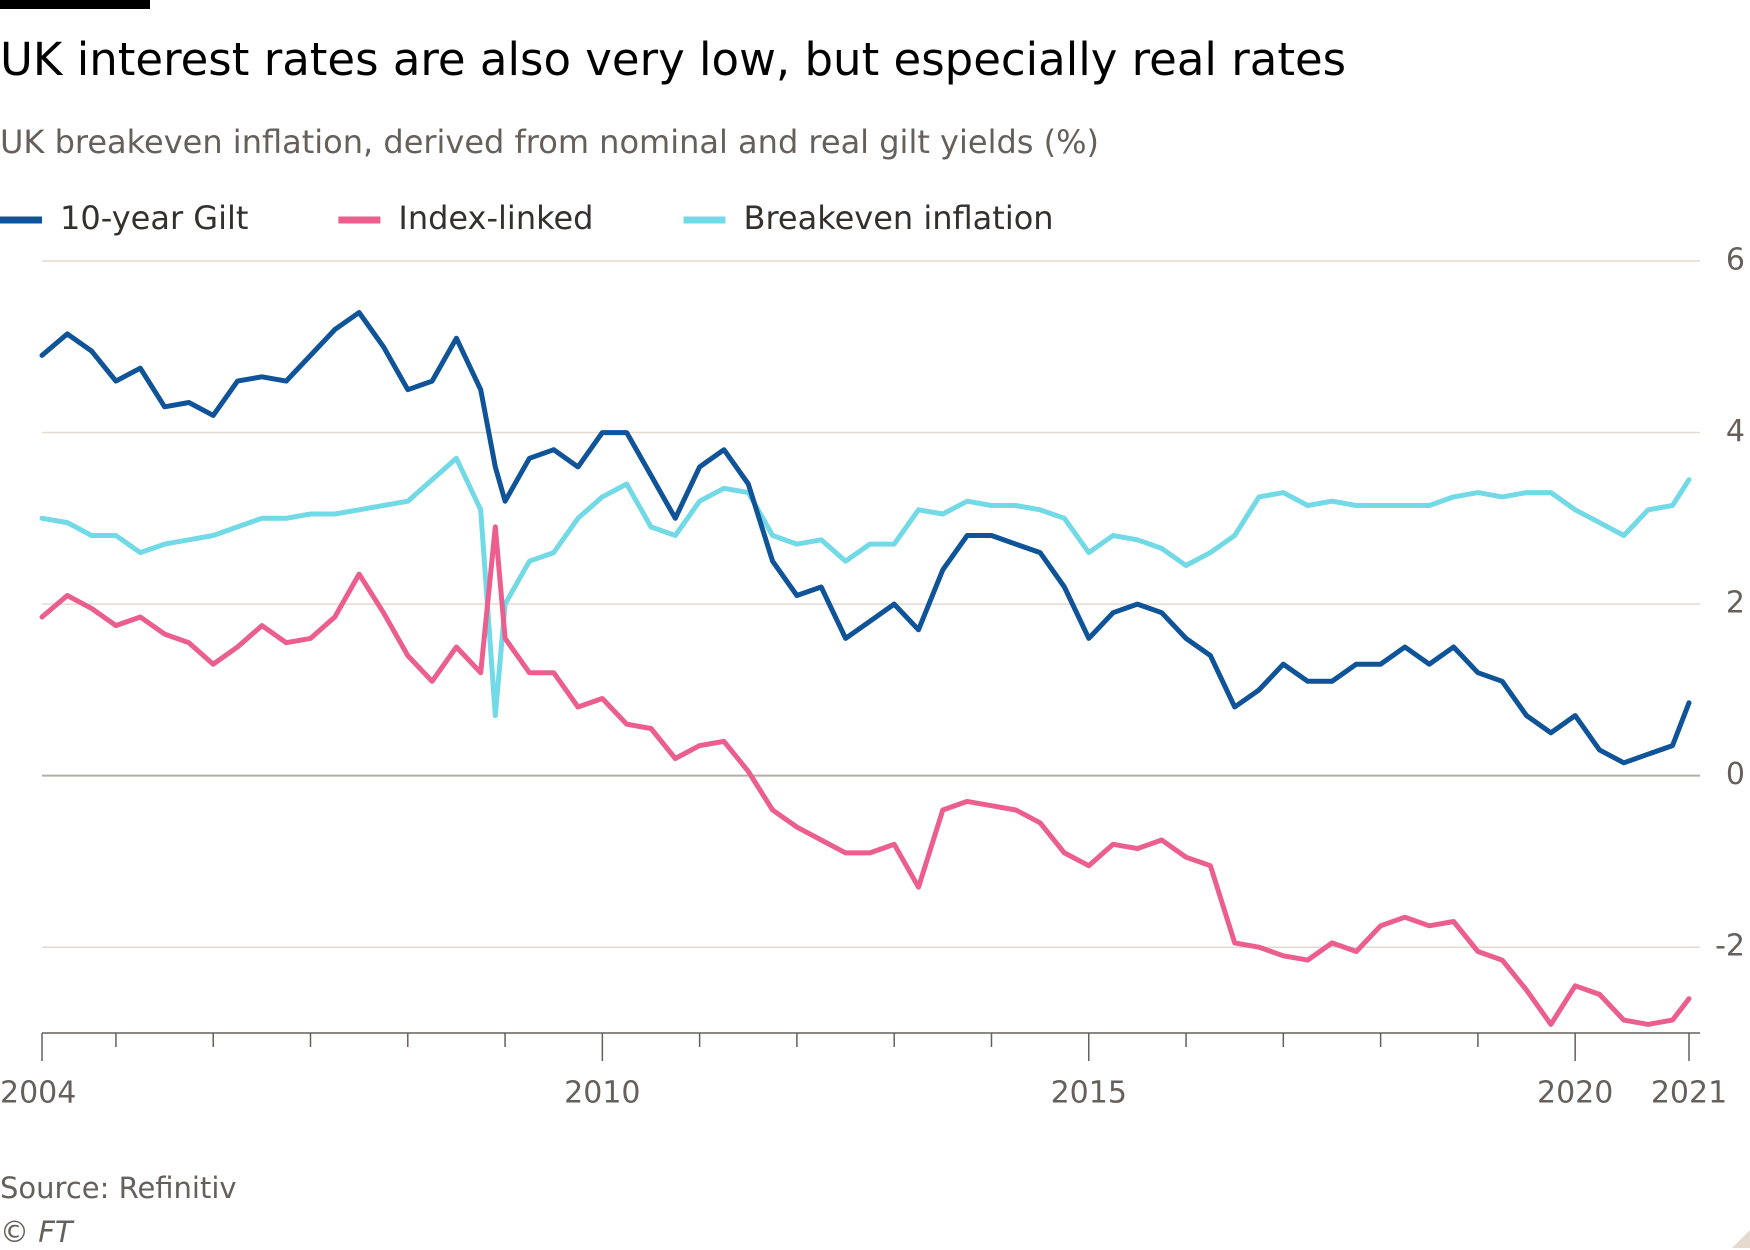  What do you see at coordinates (75, 4) in the screenshot?
I see `brand-bar` at bounding box center [75, 4].